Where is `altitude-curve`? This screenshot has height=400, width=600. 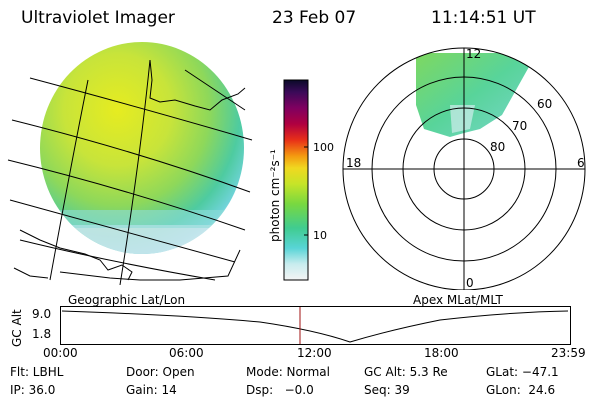 altitude-curve is located at coordinates (315, 326).